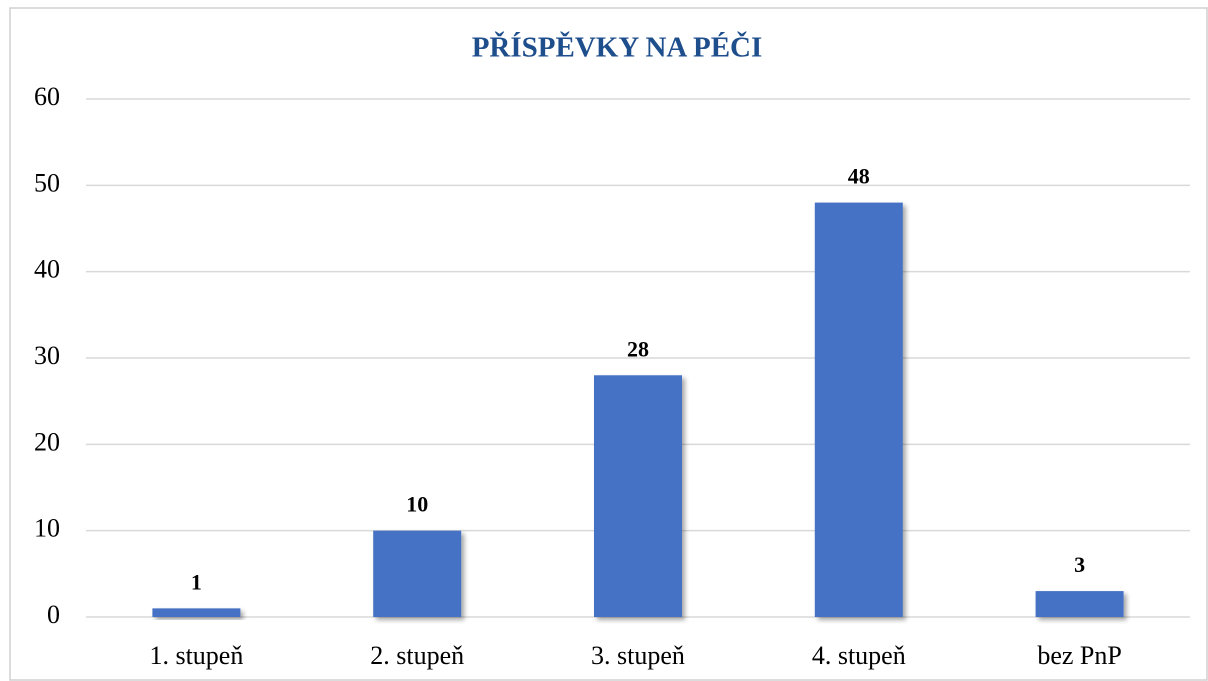 The width and height of the screenshot is (1208, 681). I want to click on y-tick-label: 60, so click(47, 96).